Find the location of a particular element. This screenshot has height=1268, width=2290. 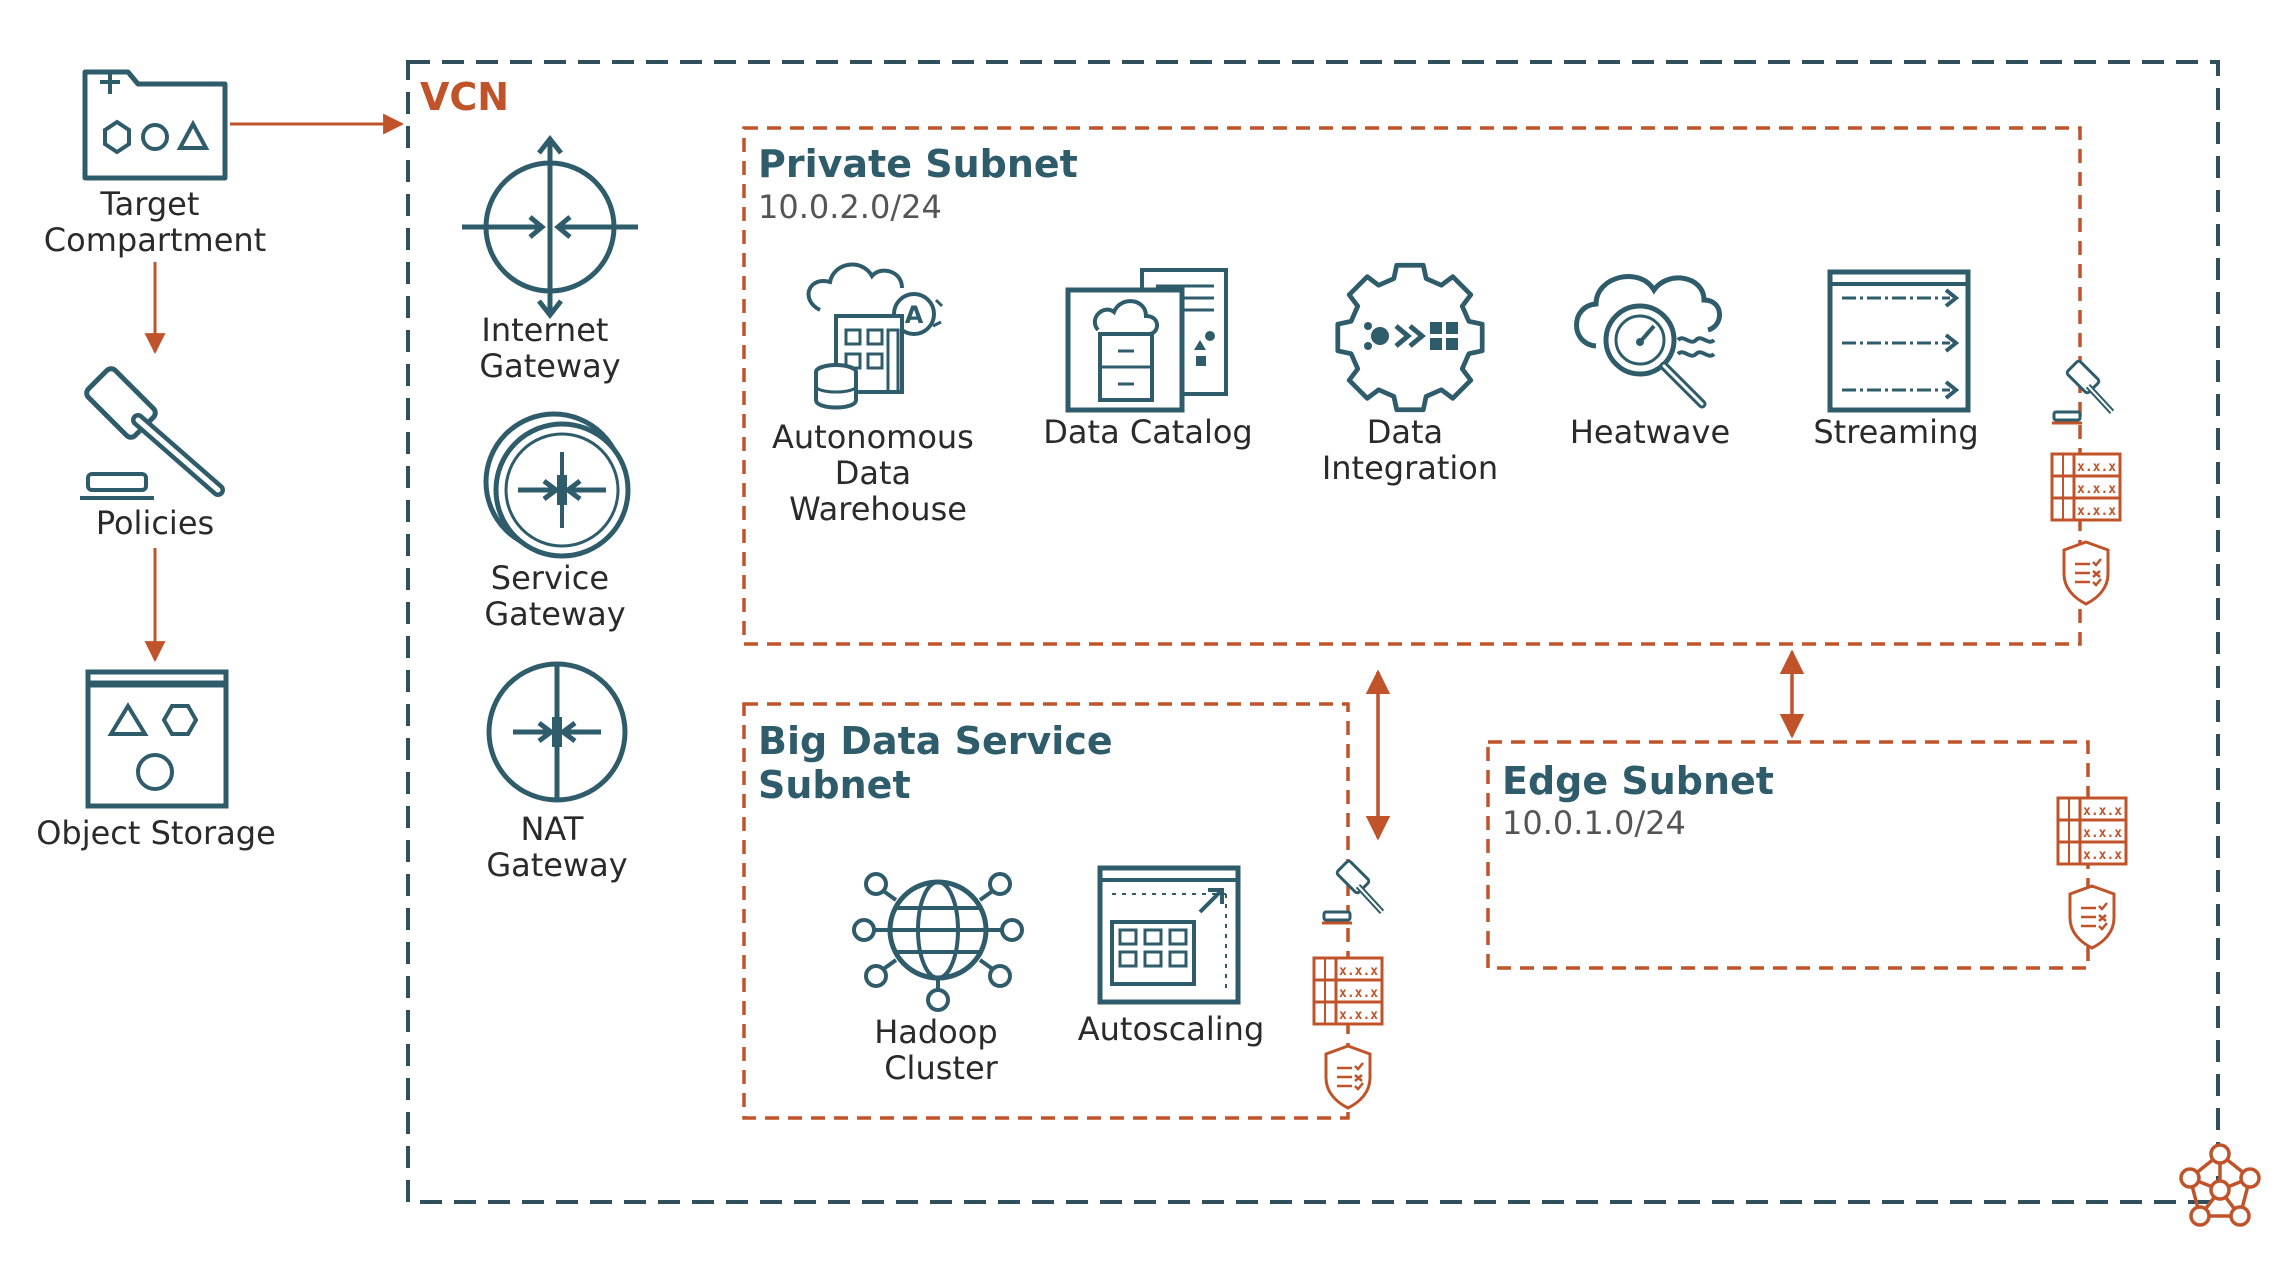

service-gateway-icon is located at coordinates (557, 485).